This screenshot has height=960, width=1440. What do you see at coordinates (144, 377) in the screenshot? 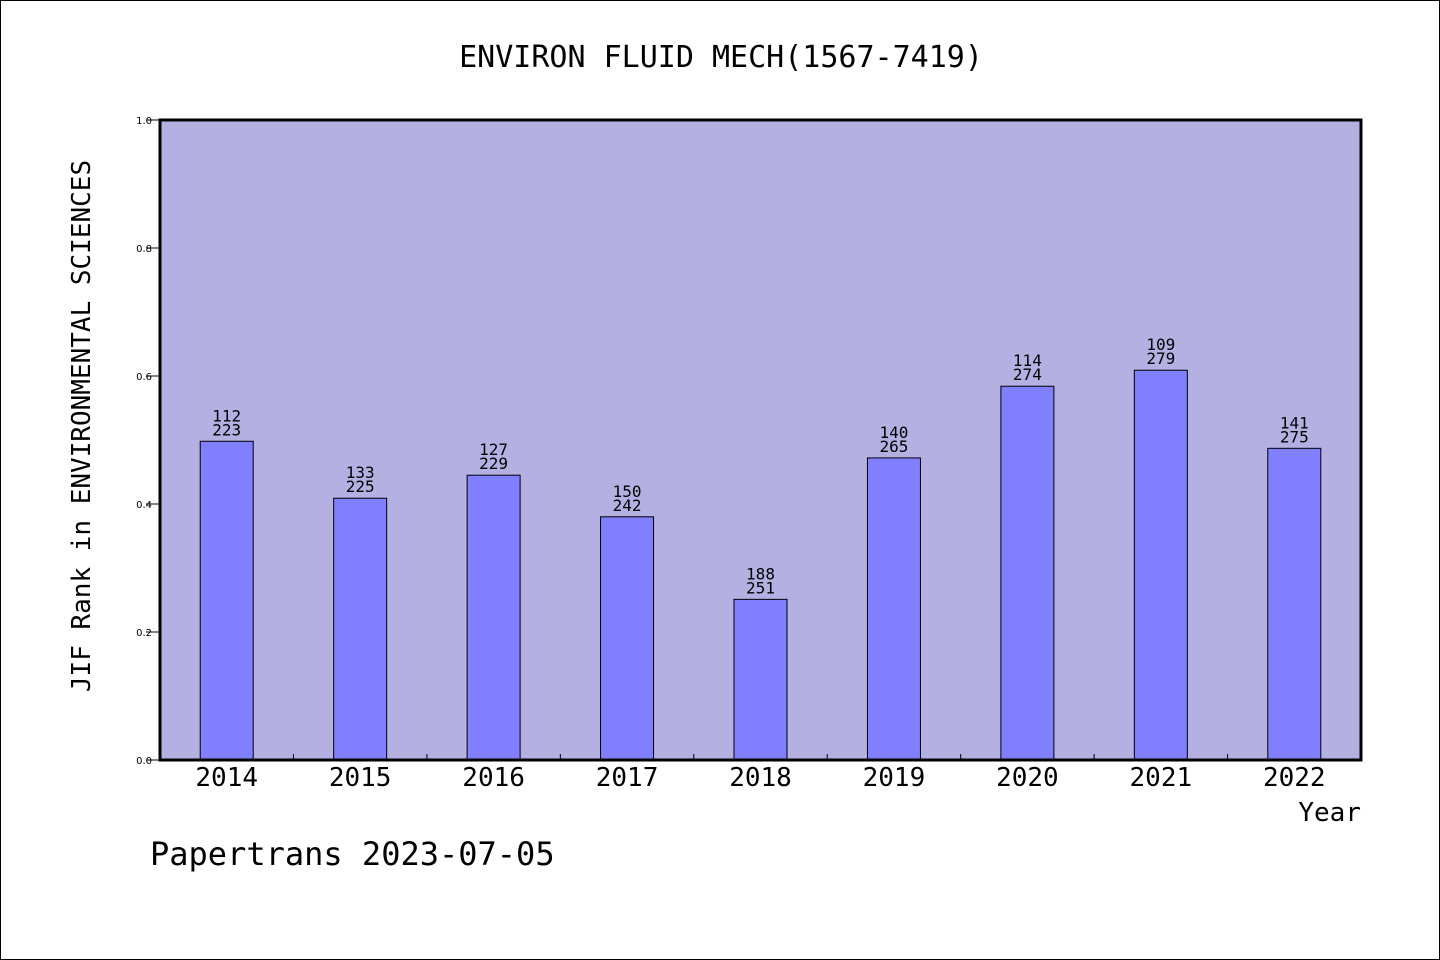
I see `y-tick-label: 0.6` at bounding box center [144, 377].